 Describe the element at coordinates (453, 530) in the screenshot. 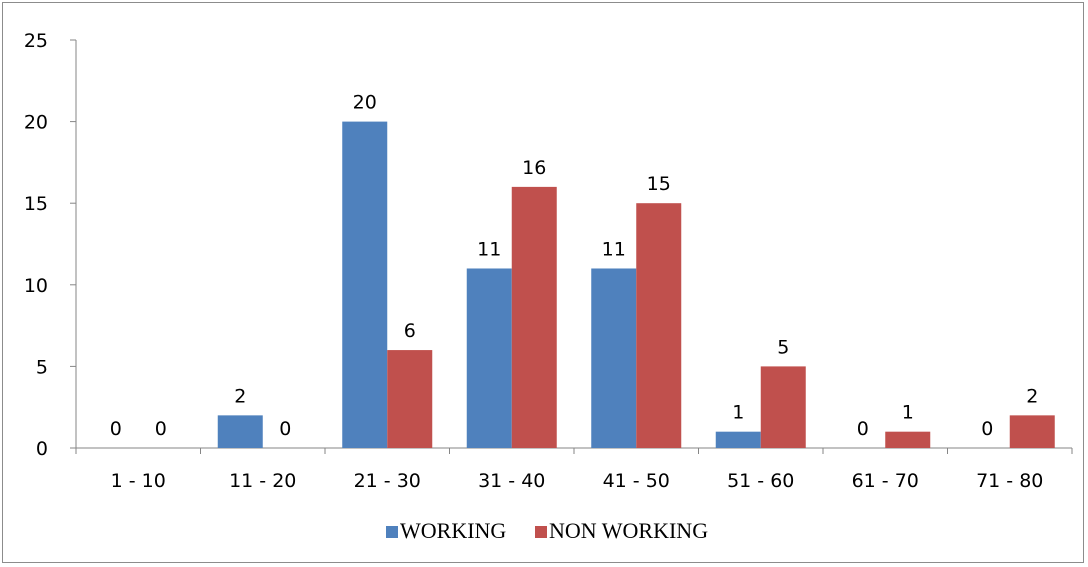

I see `legend-label: WORKING` at that location.